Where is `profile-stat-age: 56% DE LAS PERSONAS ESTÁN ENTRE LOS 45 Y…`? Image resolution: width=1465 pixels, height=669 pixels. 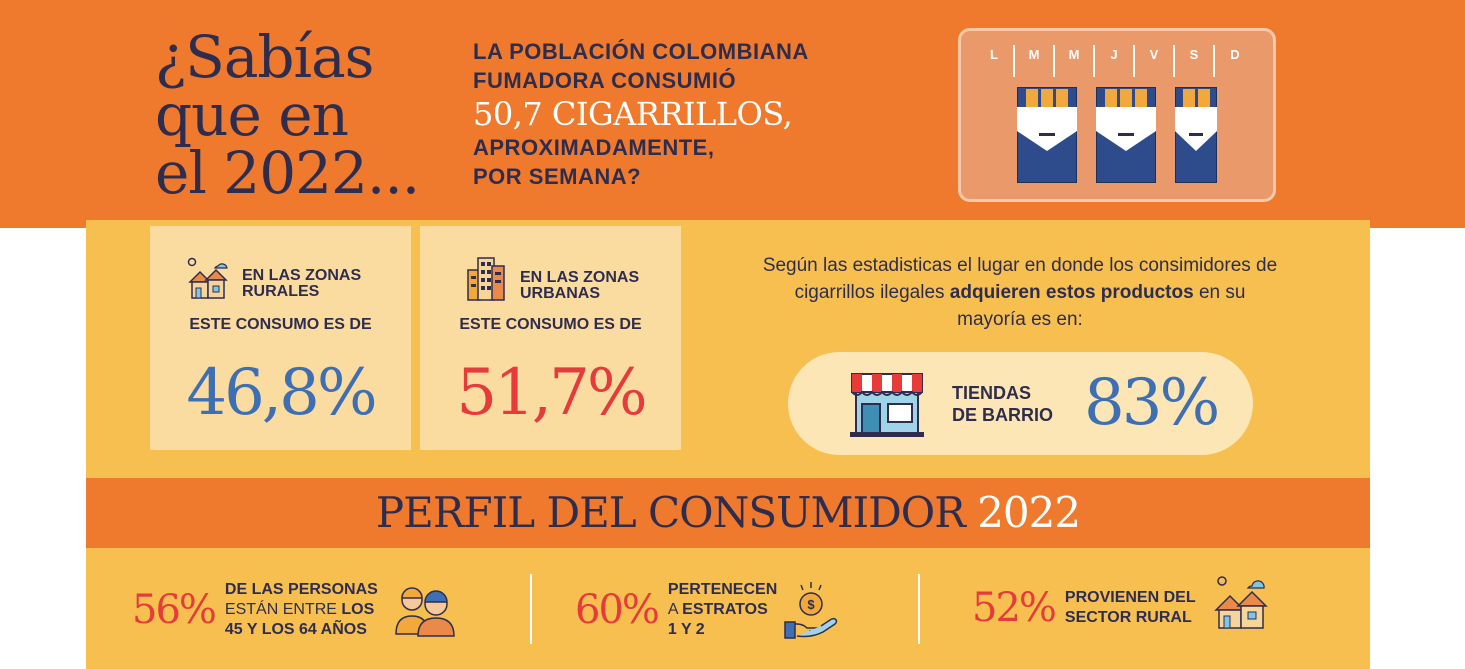
profile-stat-age: 56% DE LAS PERSONAS ESTÁN ENTRE LOS 45 Y… is located at coordinates (294, 610).